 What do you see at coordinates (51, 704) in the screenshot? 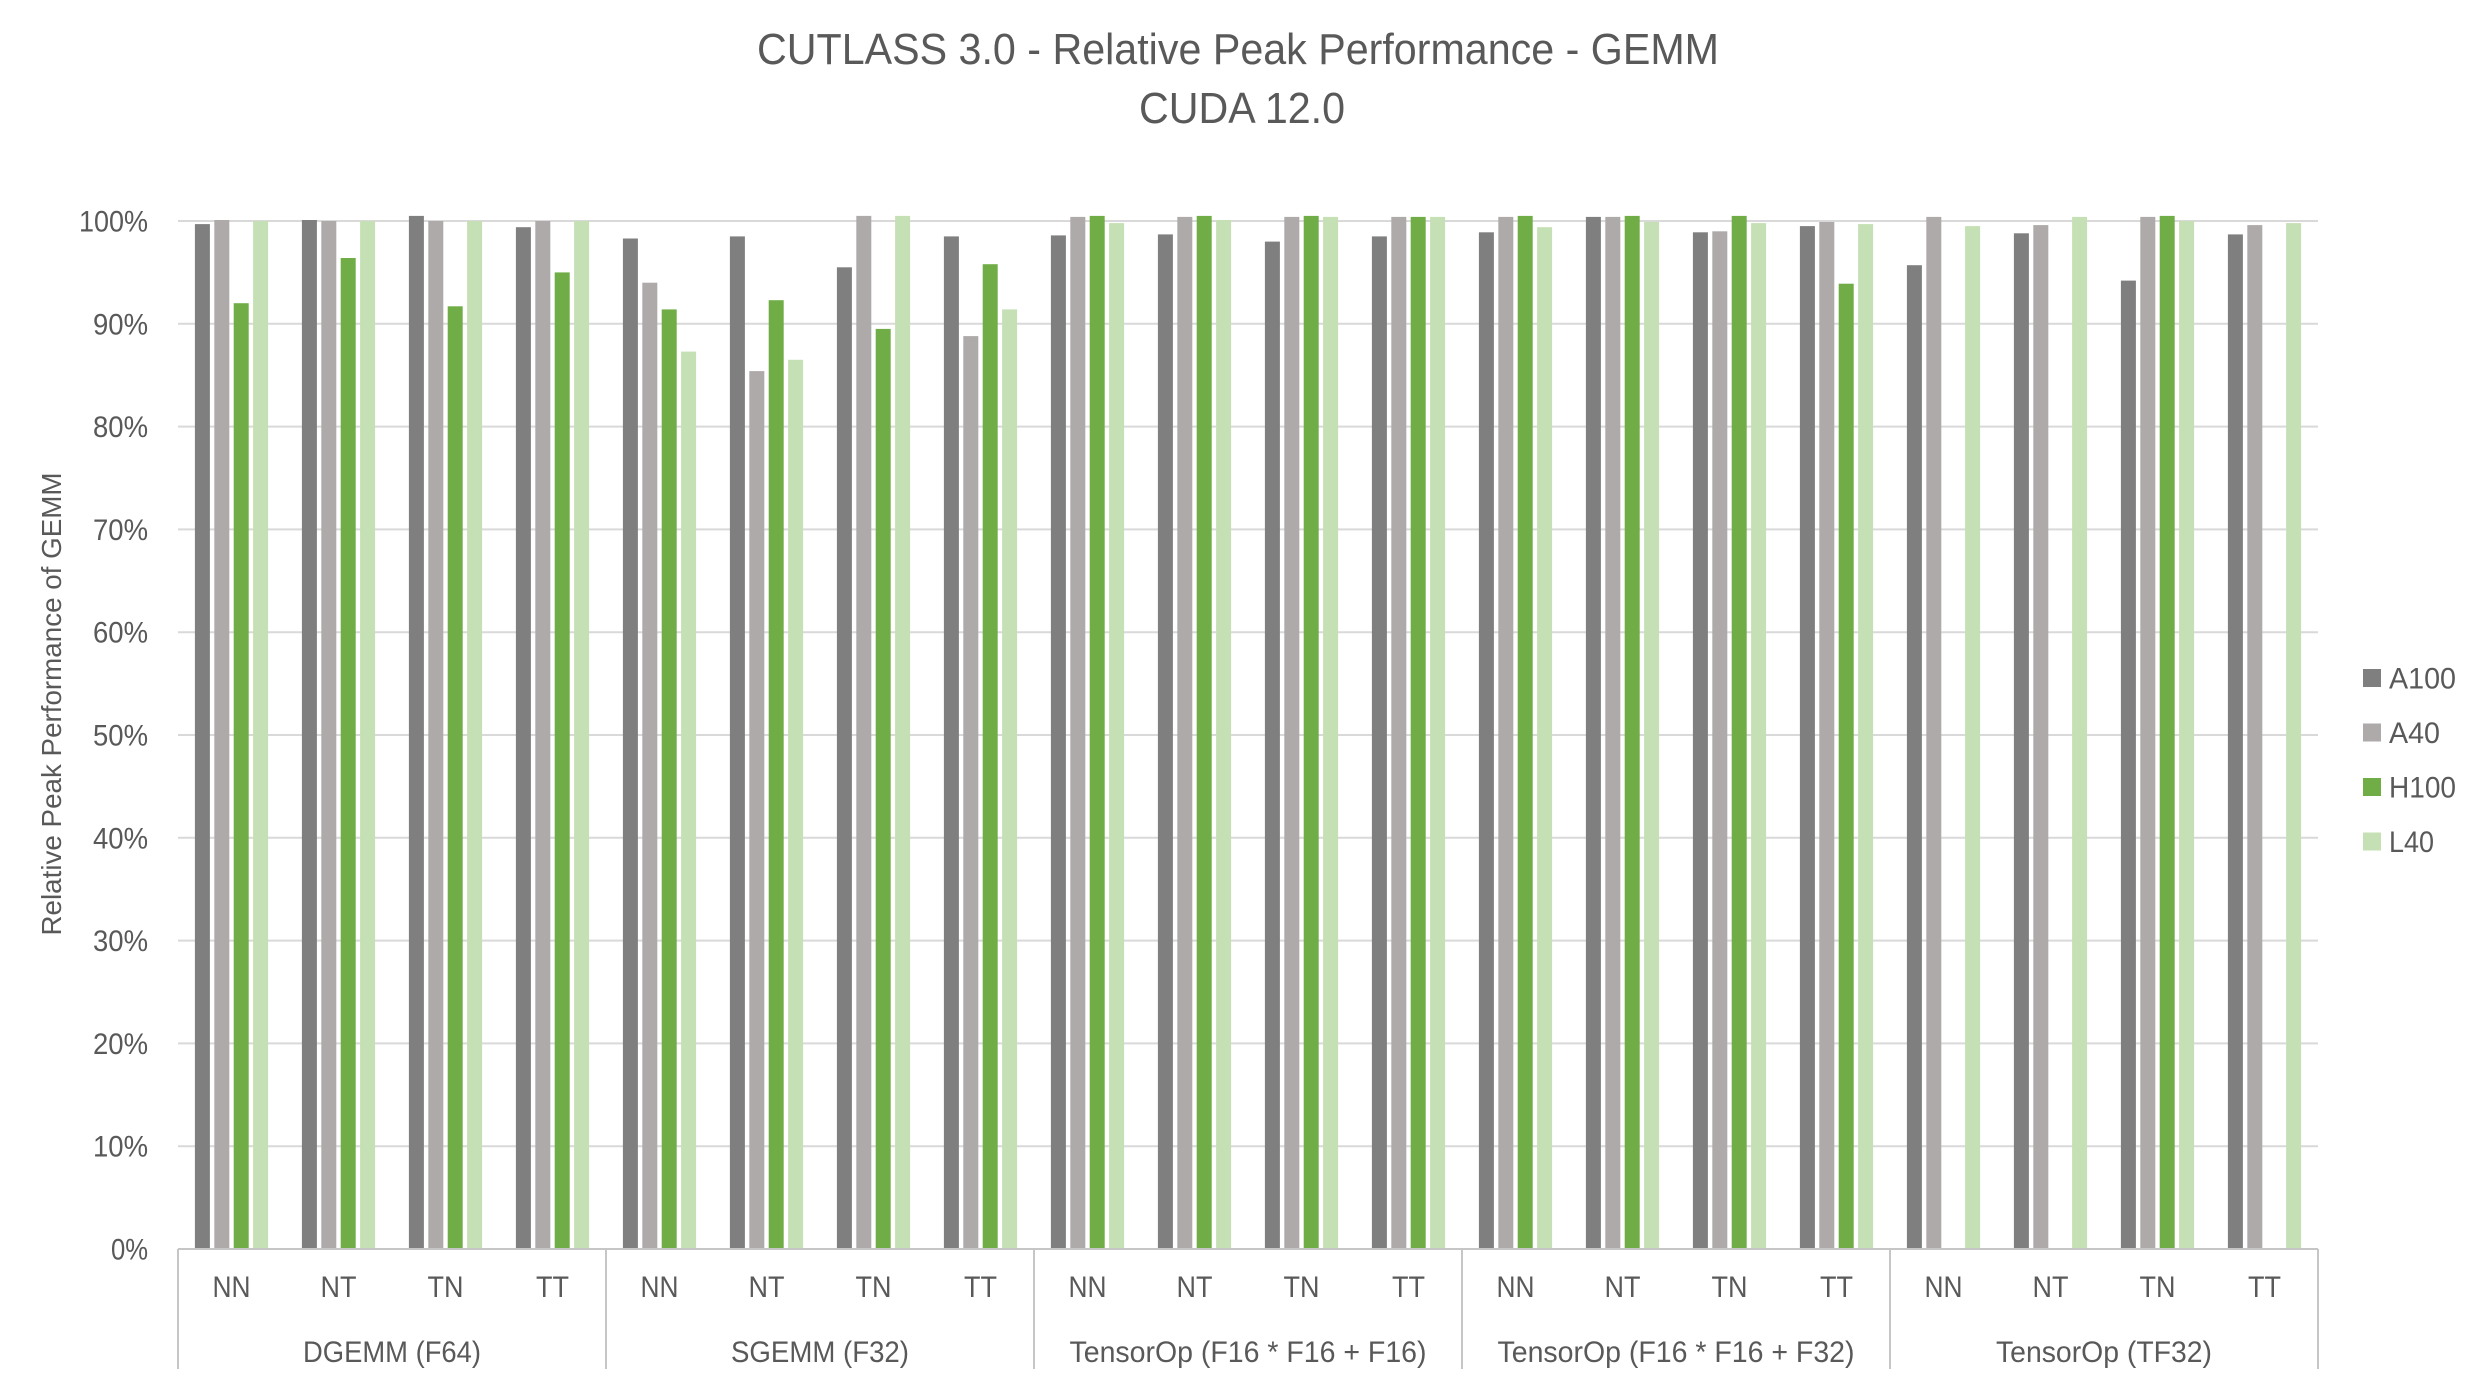
I see `svg-text:Relative Peak Performance of G: Relative Peak Performance of GEMM` at bounding box center [51, 704].